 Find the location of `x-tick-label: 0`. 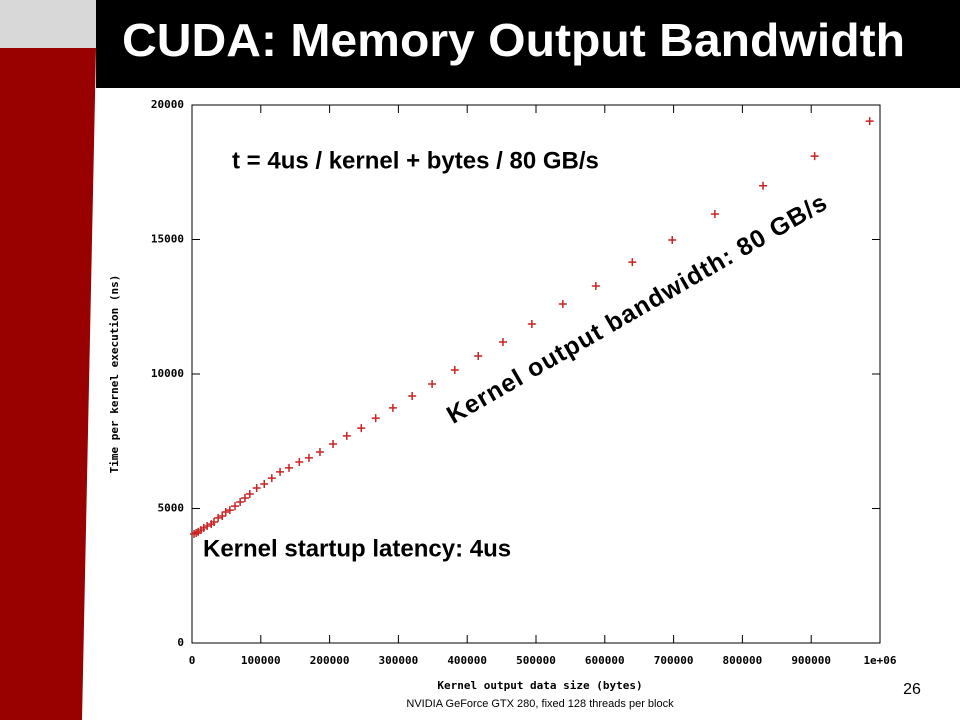

x-tick-label: 0 is located at coordinates (192, 660).